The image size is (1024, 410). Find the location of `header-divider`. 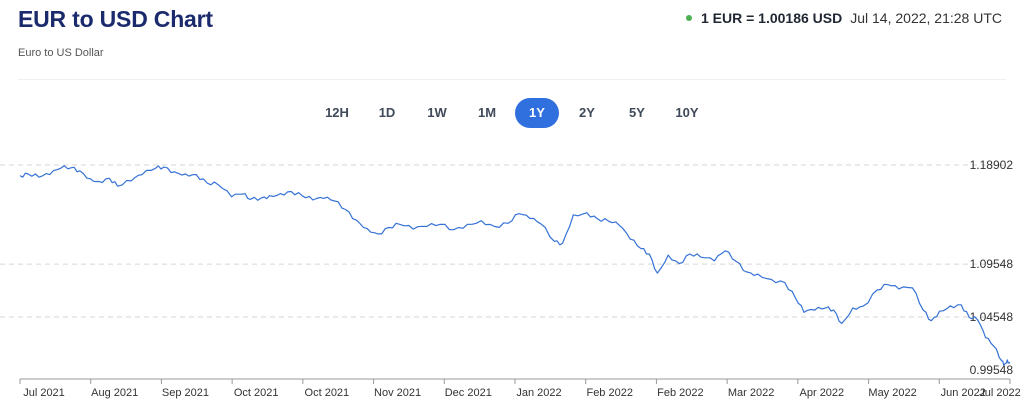

header-divider is located at coordinates (512, 79).